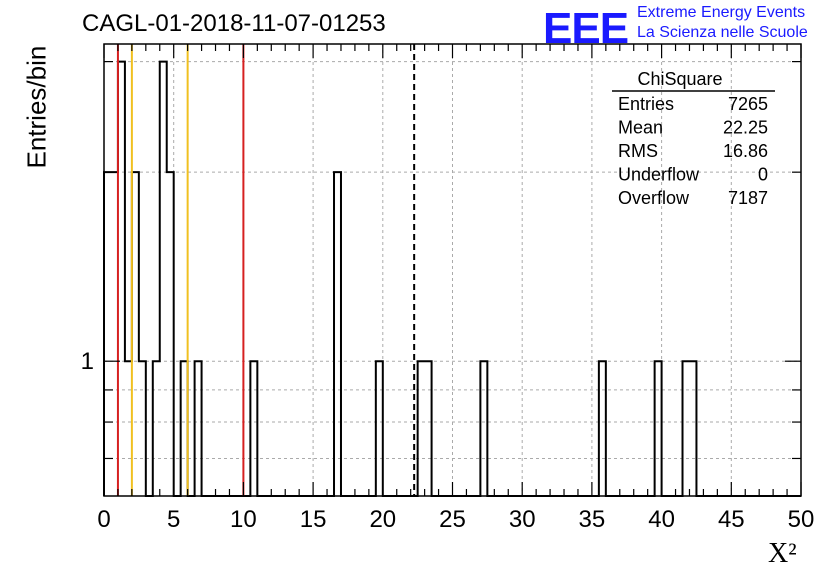  I want to click on x-tick-label: 10, so click(243, 519).